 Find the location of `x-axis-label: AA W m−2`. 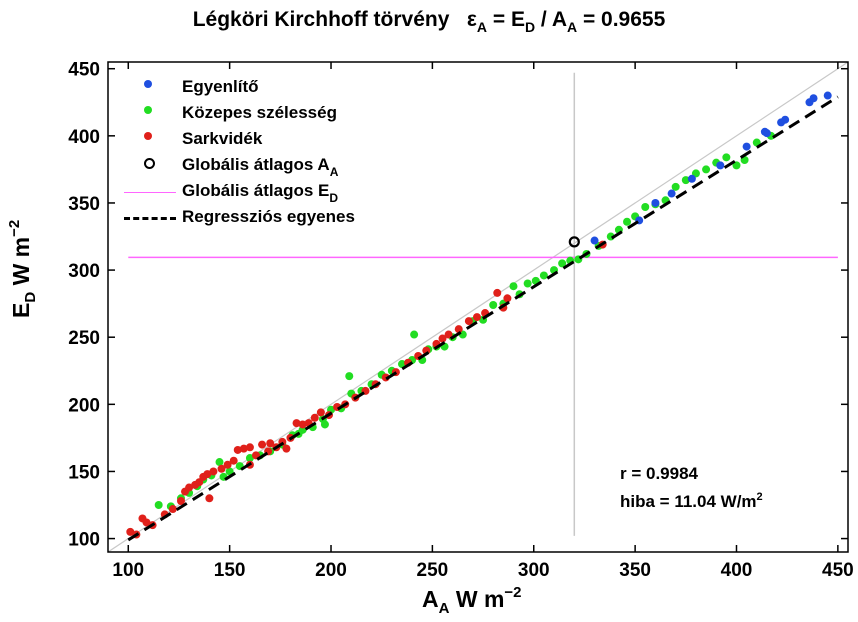

x-axis-label: AA W m−2 is located at coordinates (472, 600).